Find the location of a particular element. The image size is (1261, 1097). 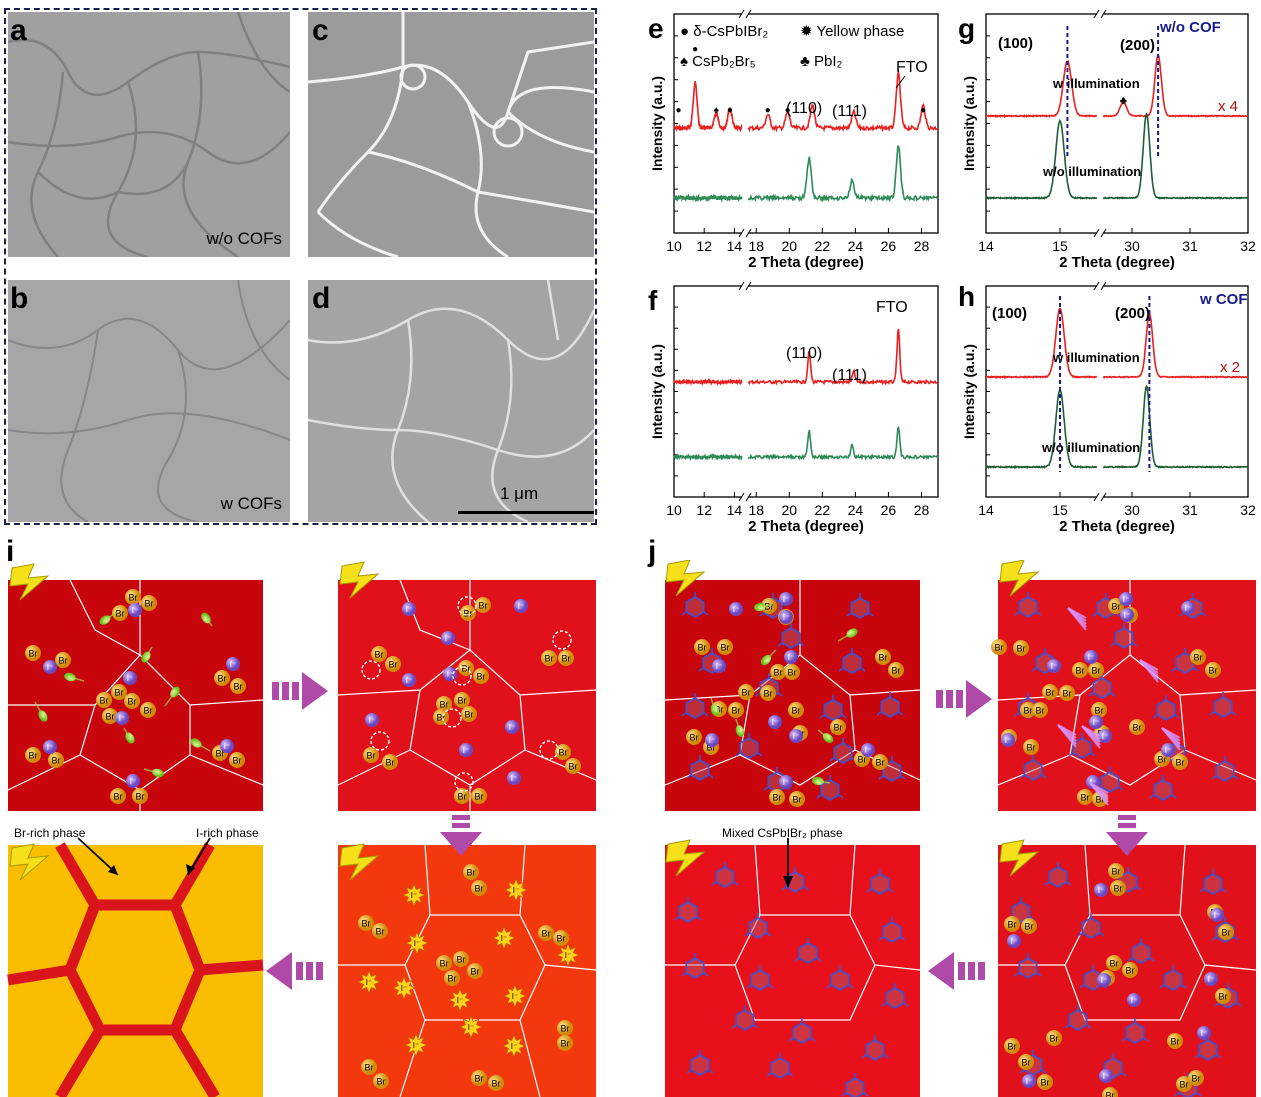

vacancy is located at coordinates (562, 640).